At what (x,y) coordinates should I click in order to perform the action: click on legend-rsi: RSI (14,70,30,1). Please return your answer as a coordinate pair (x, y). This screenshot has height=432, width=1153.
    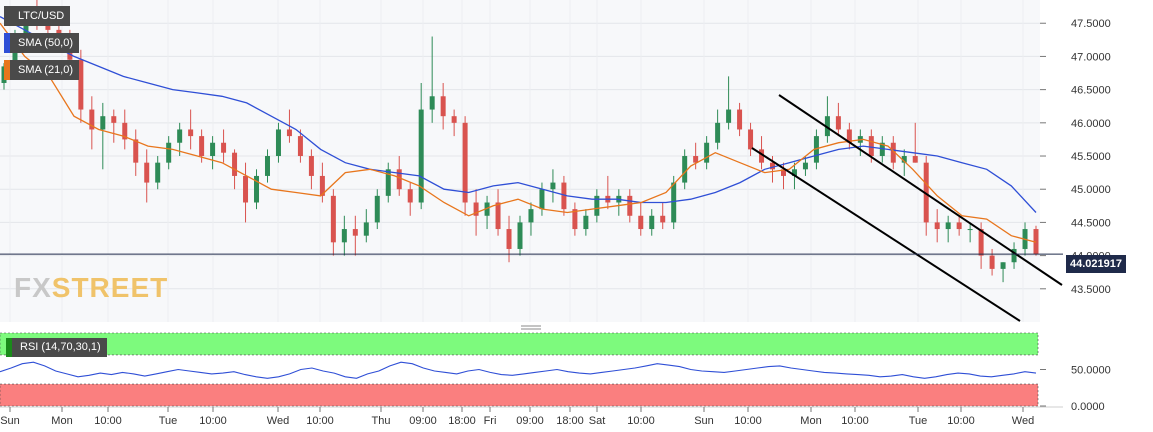
    Looking at the image, I should click on (56, 347).